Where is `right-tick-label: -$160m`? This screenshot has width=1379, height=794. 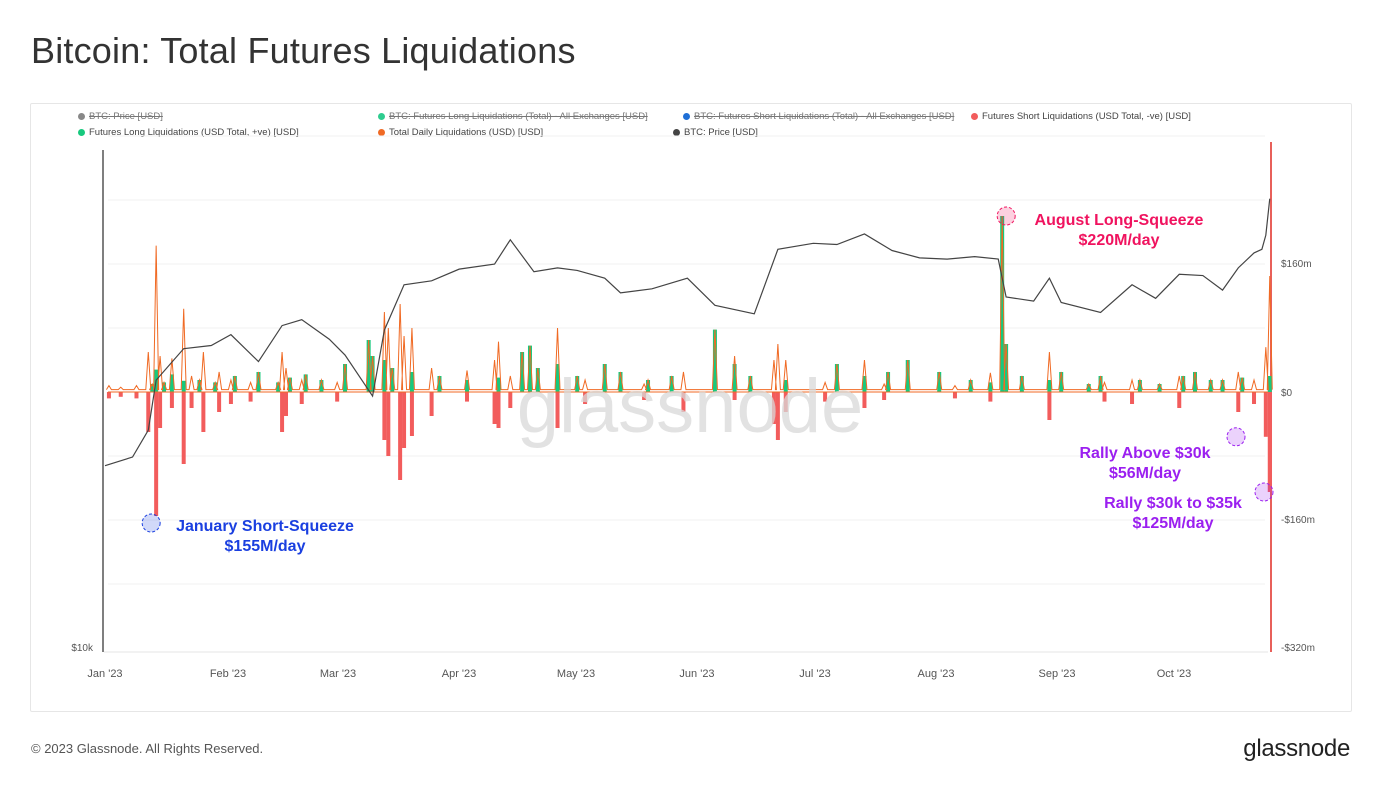 right-tick-label: -$160m is located at coordinates (1298, 520).